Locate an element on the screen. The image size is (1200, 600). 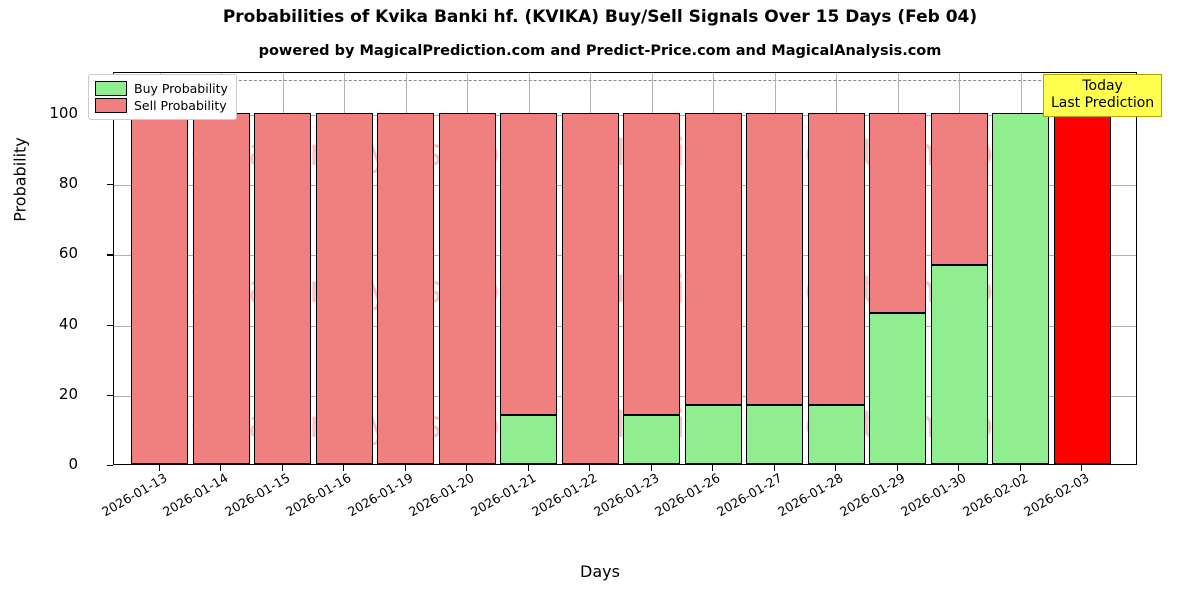
legend-item-sell: Sell Probability is located at coordinates (161, 105).